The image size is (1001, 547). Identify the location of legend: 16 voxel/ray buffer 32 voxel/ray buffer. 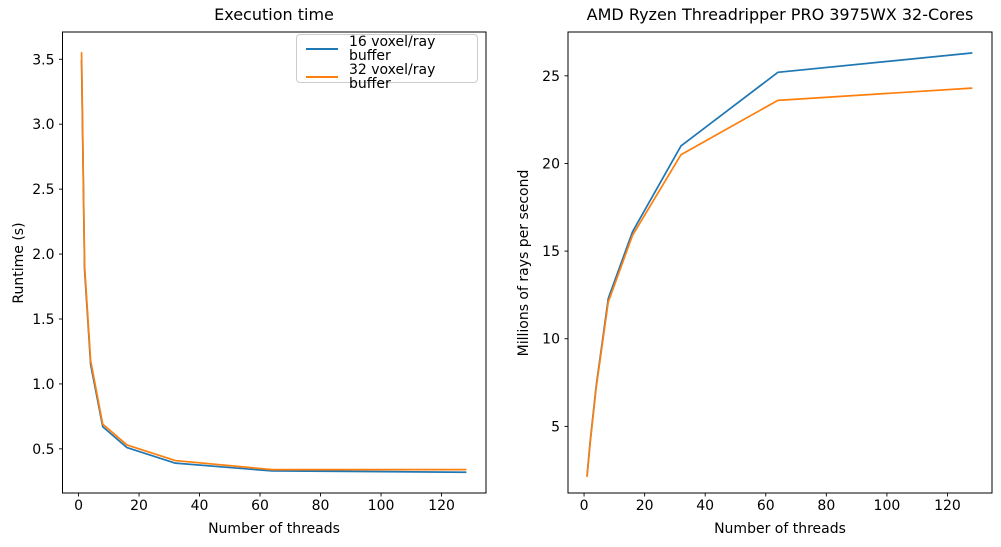
(387, 62).